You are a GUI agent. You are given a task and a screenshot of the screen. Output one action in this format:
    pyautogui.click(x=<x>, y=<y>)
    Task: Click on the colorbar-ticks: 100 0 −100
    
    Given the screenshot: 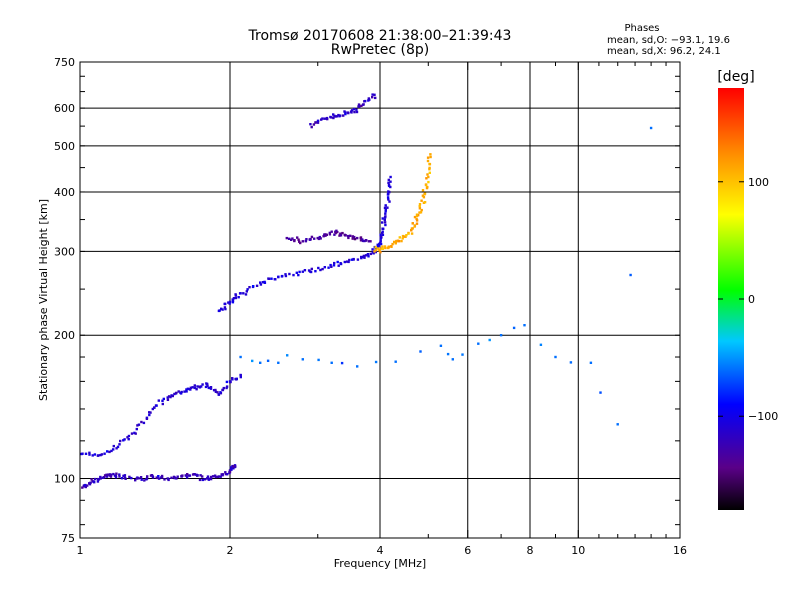 What is the action you would take?
    pyautogui.click(x=748, y=299)
    